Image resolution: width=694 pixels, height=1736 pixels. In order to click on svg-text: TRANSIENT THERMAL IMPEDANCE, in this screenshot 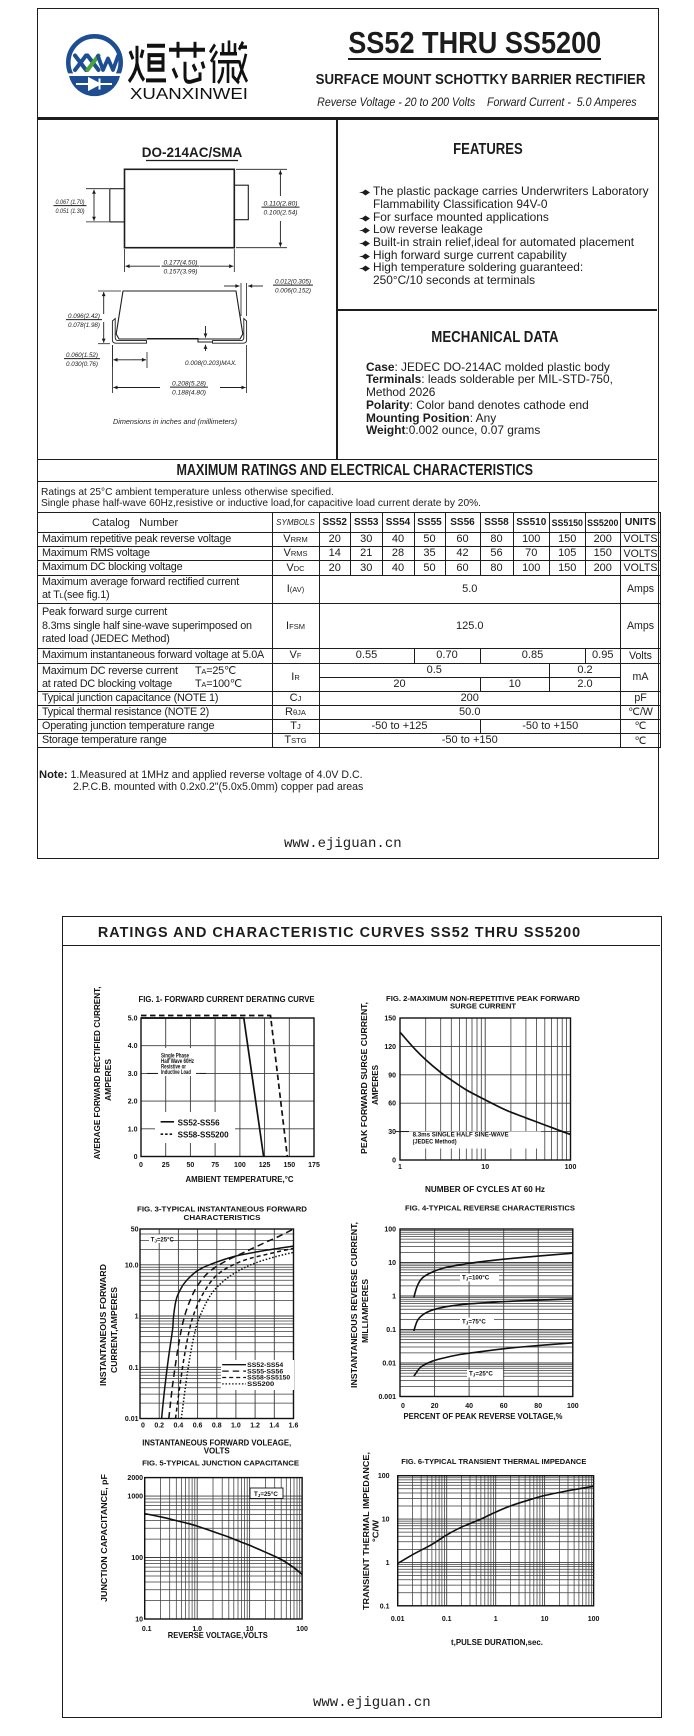, I will do `click(366, 1531)`.